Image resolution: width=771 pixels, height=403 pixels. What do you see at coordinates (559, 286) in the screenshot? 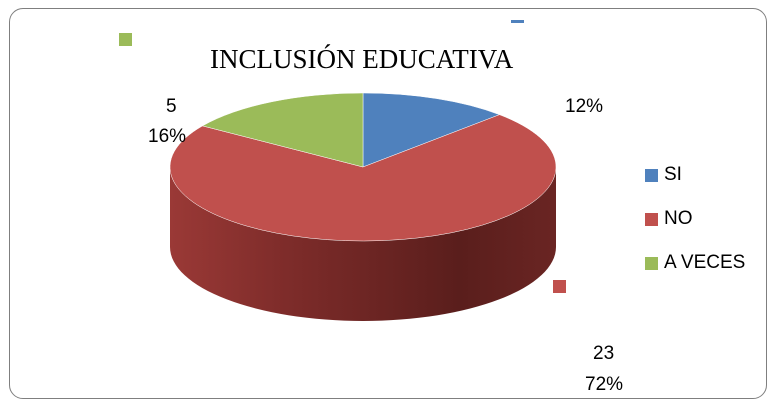
I see `slice-marker-no` at bounding box center [559, 286].